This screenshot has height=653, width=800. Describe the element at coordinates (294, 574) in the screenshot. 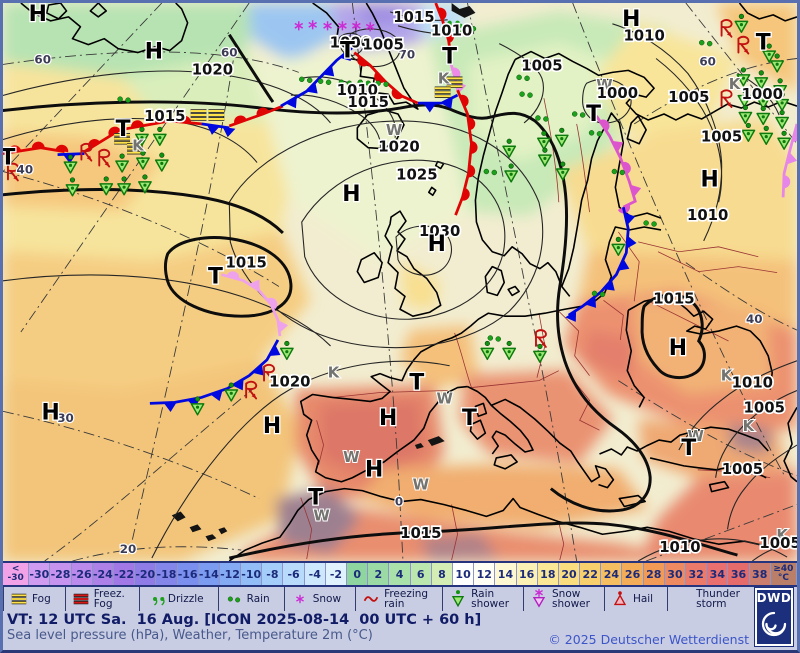

I see `scale-cell: -6` at that location.